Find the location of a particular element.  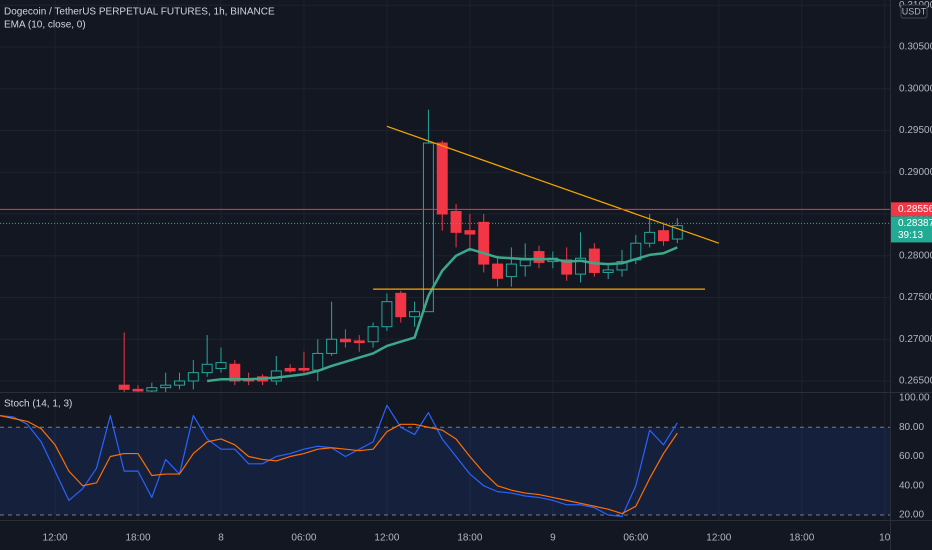

price-tick-label: 0.29500 is located at coordinates (915, 130).